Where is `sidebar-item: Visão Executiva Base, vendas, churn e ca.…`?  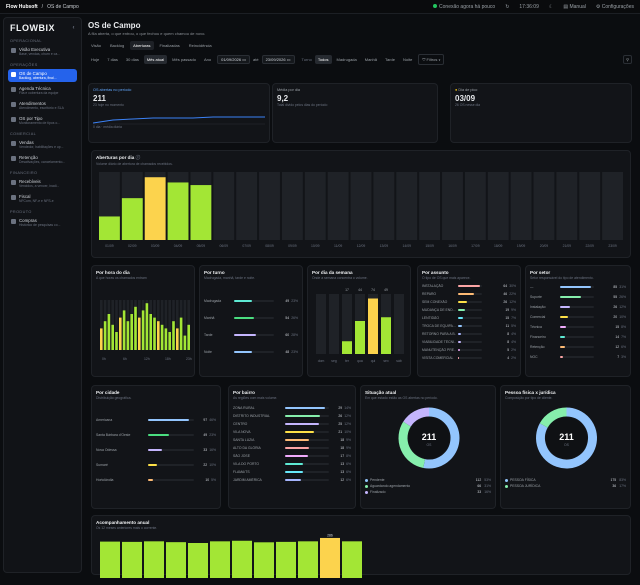
sidebar-item: Visão Executiva Base, vendas, churn e ca.… is located at coordinates (42, 51).